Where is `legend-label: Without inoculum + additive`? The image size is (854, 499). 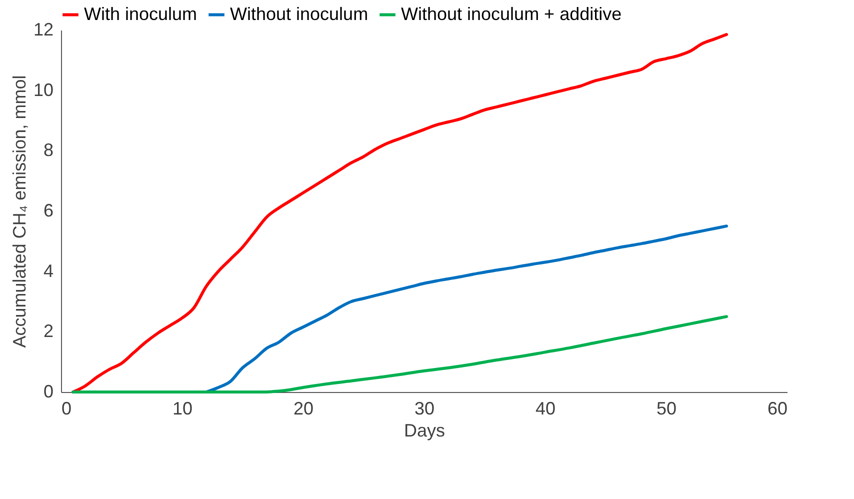 legend-label: Without inoculum + additive is located at coordinates (511, 14).